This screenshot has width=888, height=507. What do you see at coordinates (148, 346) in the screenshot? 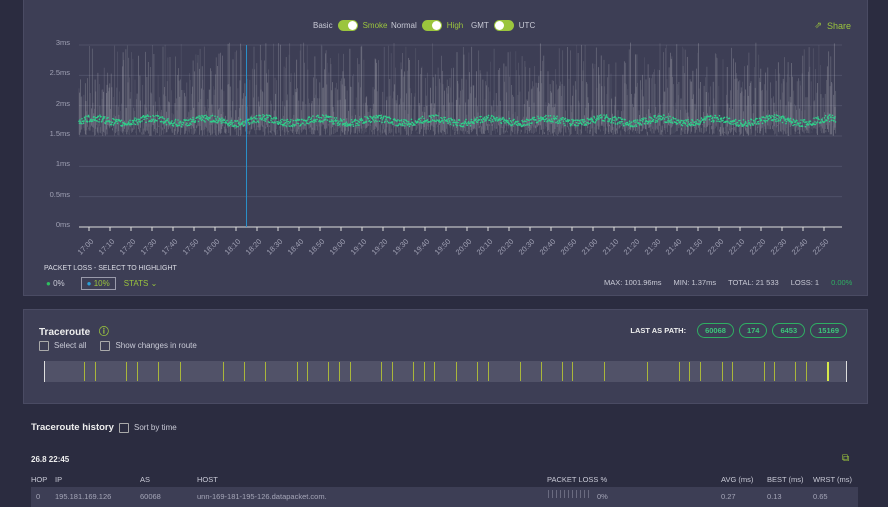
I see `show-changes-checkbox: Show changes in route` at bounding box center [148, 346].